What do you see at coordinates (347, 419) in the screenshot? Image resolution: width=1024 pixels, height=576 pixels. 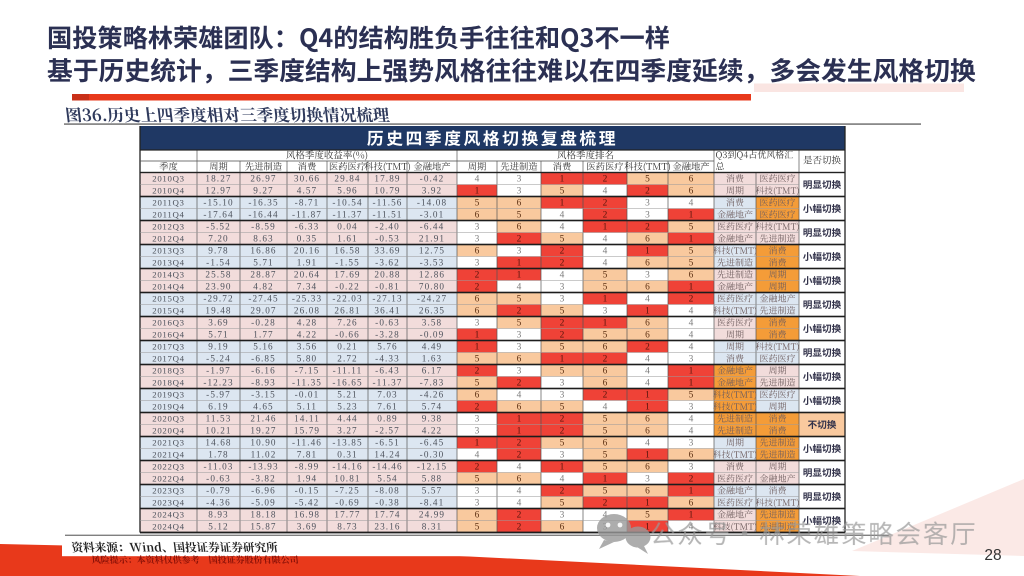 I see `svg-text: 4.44` at bounding box center [347, 419].